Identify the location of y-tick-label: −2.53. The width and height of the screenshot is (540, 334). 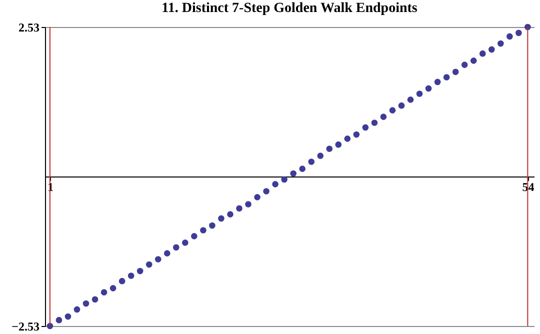
(26, 327).